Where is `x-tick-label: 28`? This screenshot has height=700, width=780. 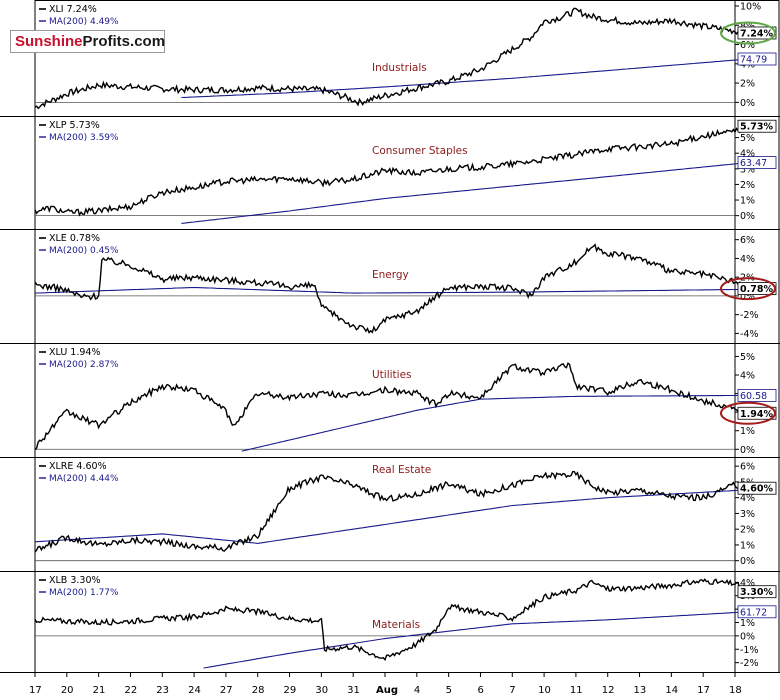 x-tick-label: 28 is located at coordinates (258, 690).